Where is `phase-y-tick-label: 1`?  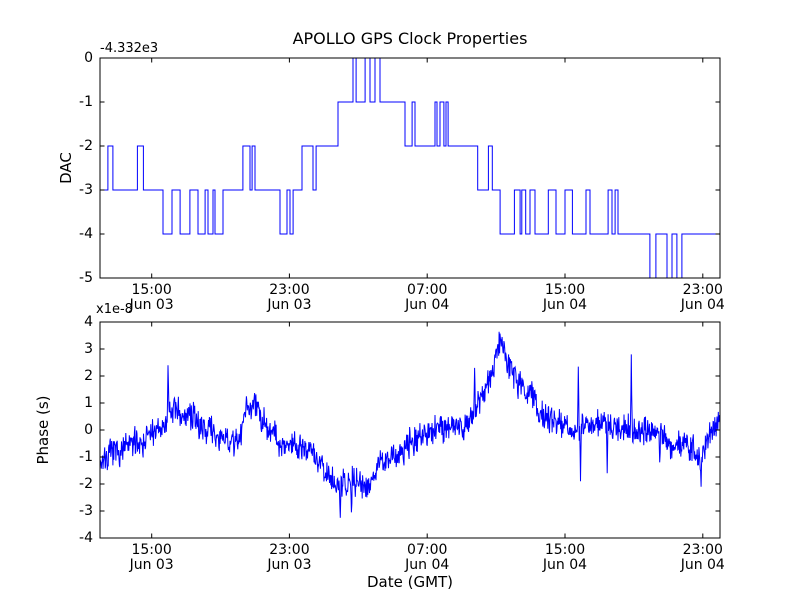 phase-y-tick-label: 1 is located at coordinates (88, 403).